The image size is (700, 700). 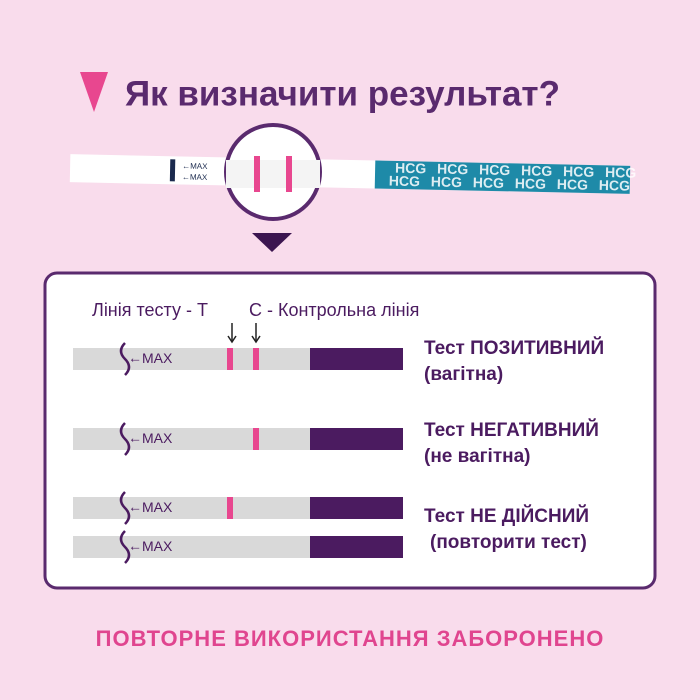 I want to click on pointer, so click(x=272, y=242).